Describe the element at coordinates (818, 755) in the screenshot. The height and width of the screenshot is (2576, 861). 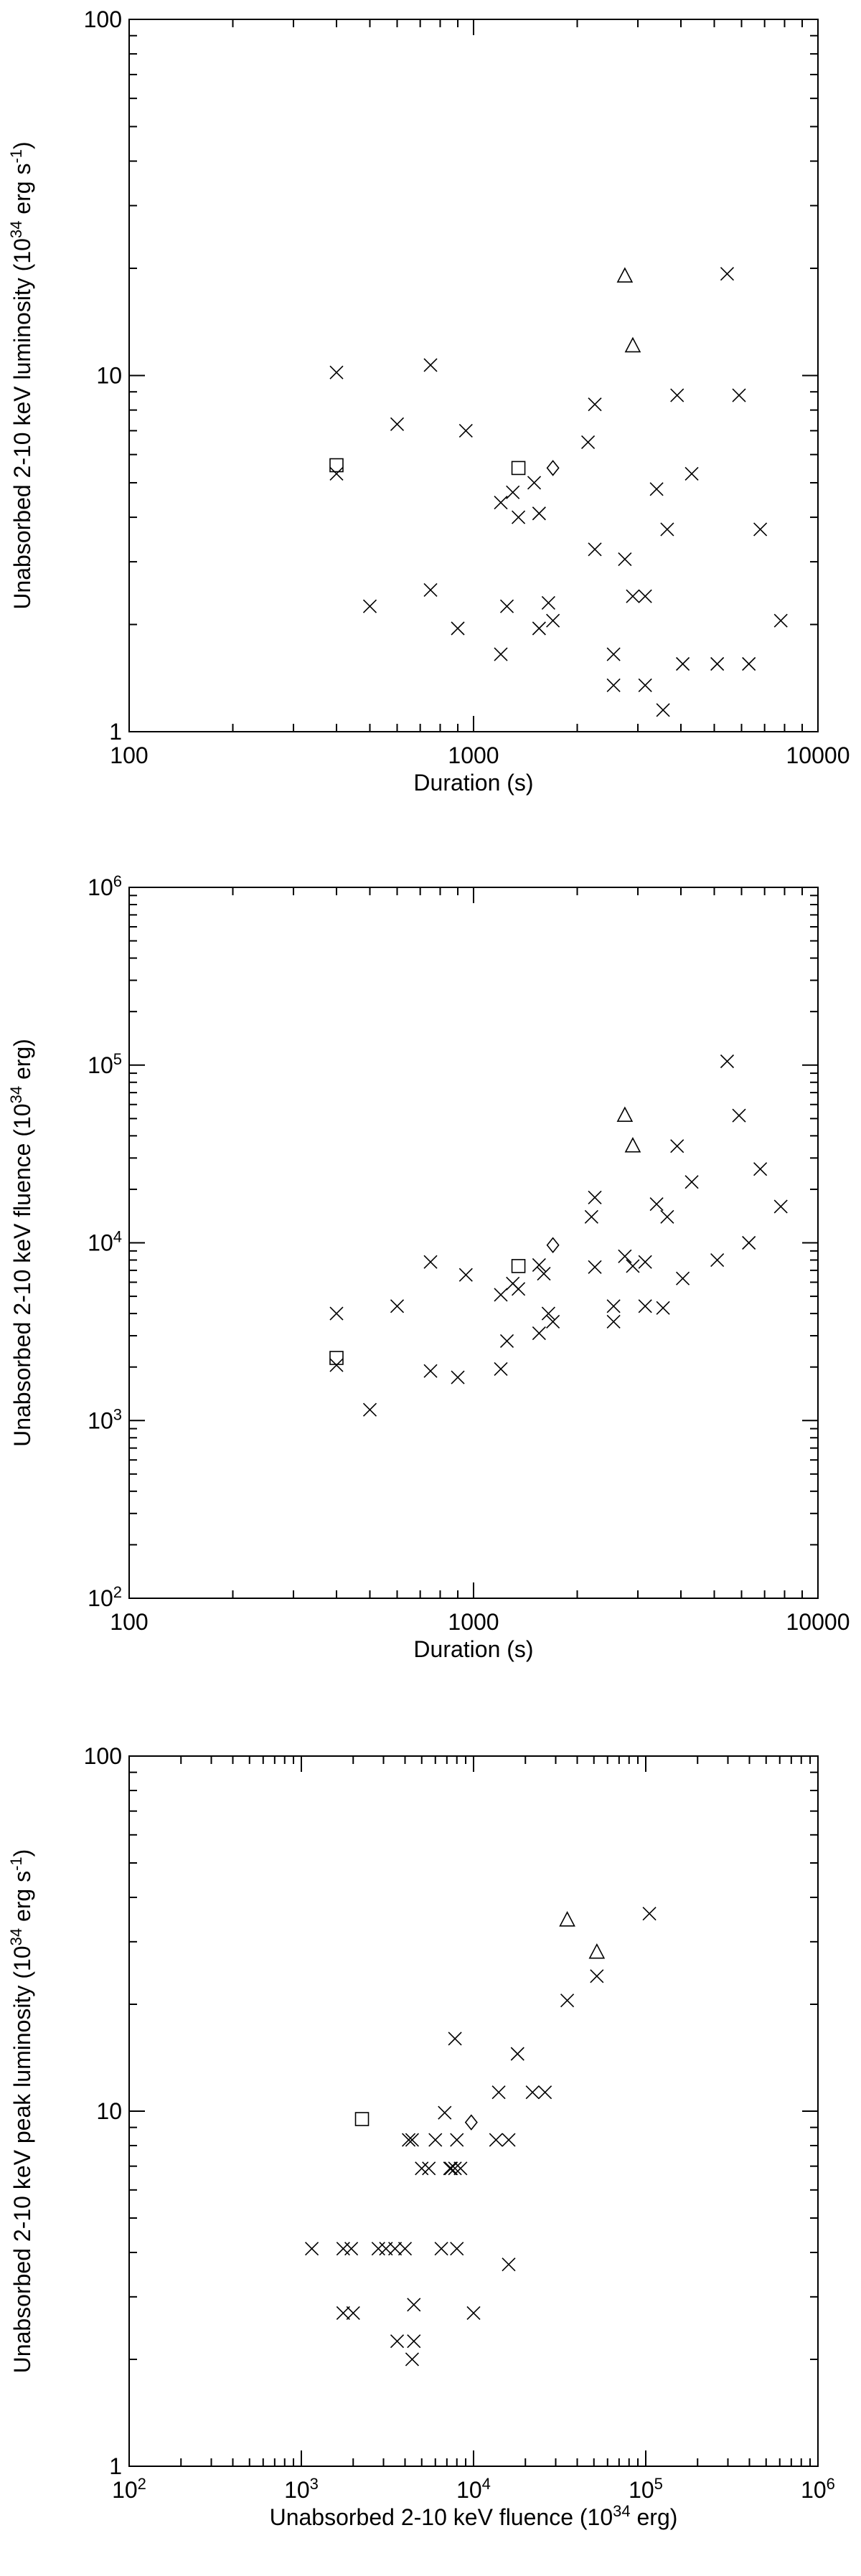
I see `x-tick-label: 10000` at that location.